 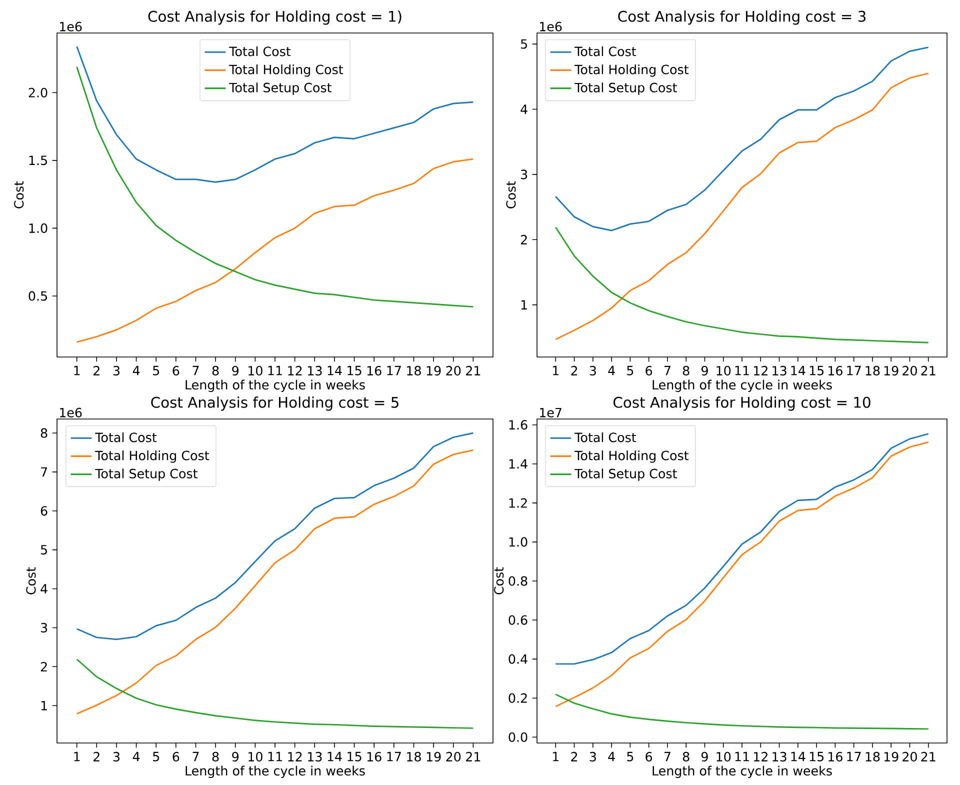 What do you see at coordinates (38, 161) in the screenshot?
I see `y-tick-label: 1.5` at bounding box center [38, 161].